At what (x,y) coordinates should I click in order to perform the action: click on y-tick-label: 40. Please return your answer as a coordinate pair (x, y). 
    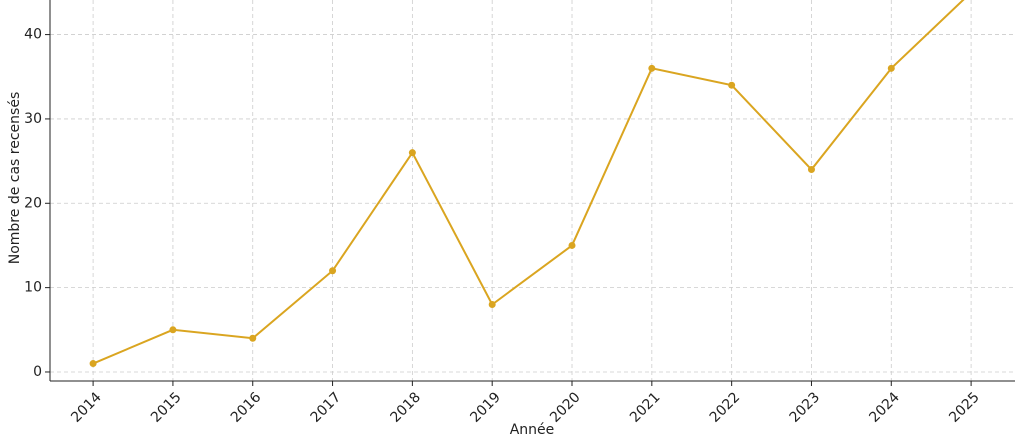
    Looking at the image, I should click on (33, 35).